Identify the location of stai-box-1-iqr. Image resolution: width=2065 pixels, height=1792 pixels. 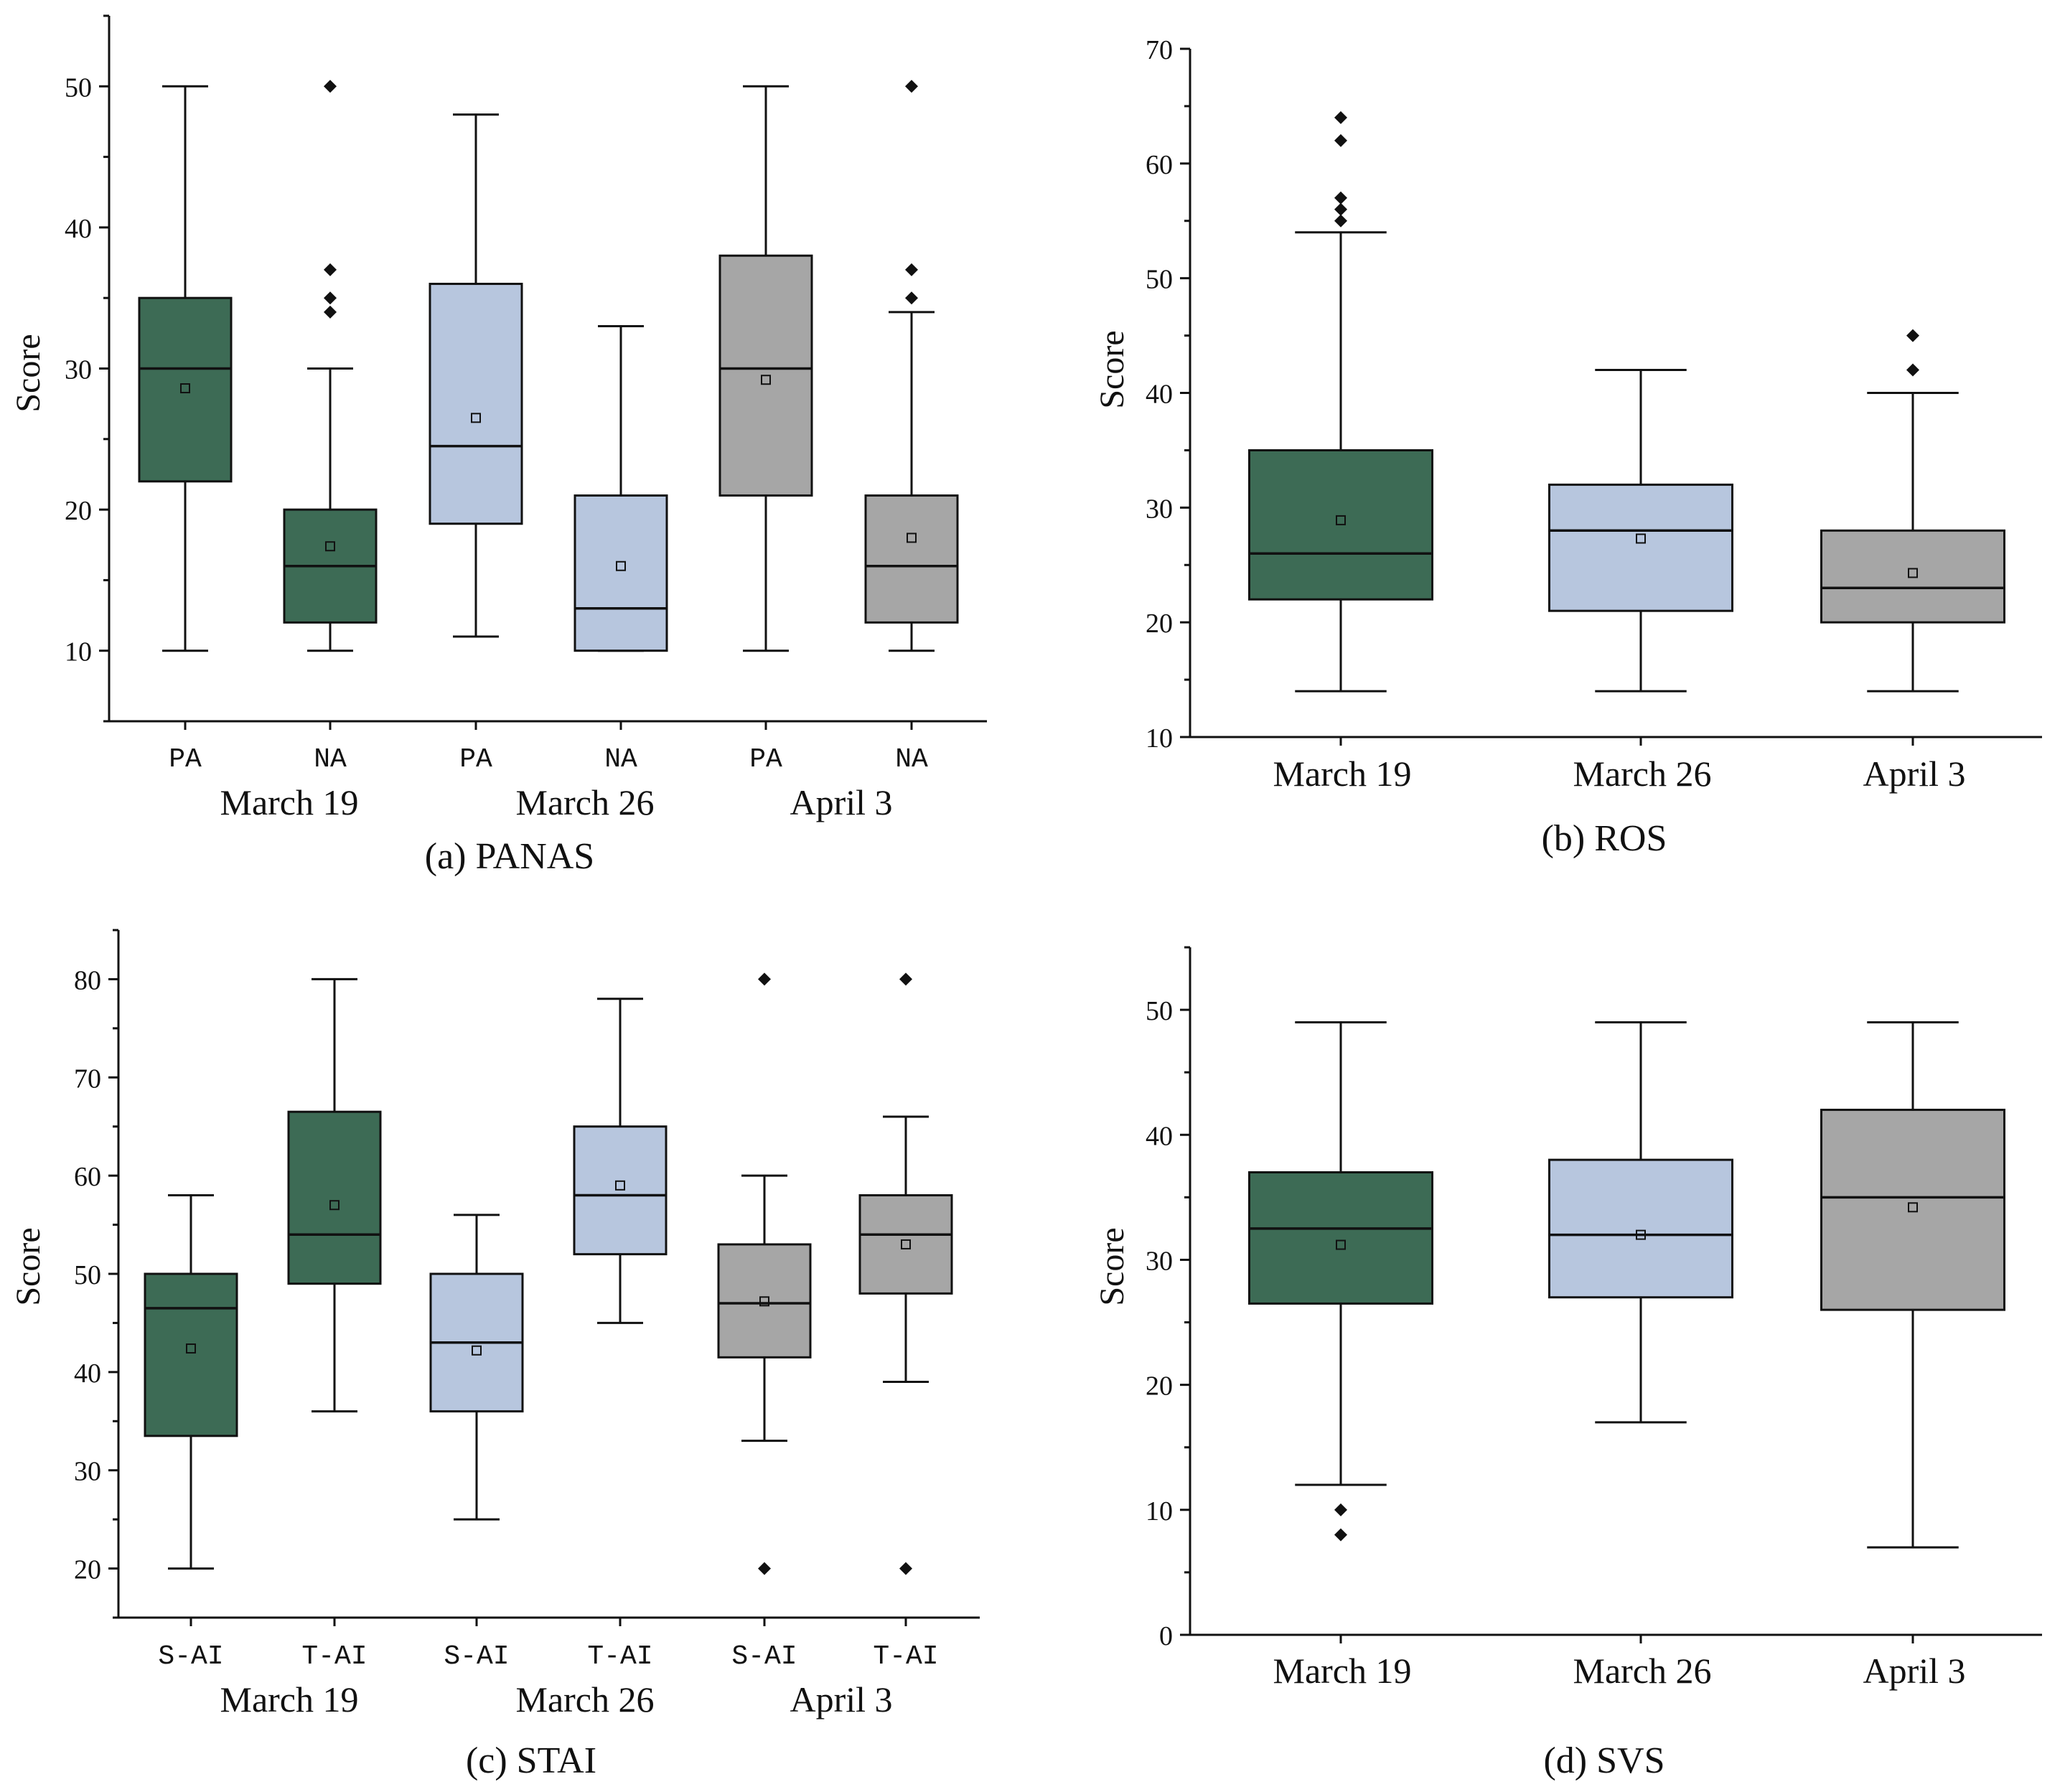
(191, 1354).